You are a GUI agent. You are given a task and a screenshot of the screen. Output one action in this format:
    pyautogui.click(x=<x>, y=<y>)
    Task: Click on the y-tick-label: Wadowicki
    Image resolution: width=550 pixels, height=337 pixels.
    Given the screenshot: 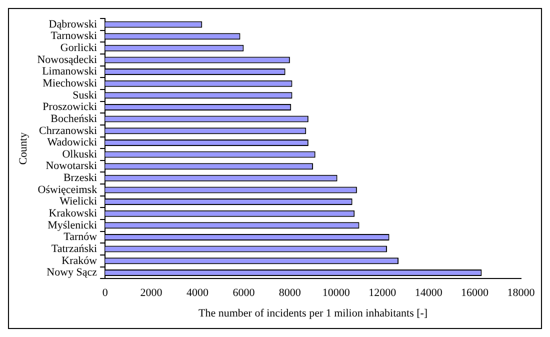 What is the action you would take?
    pyautogui.click(x=72, y=142)
    